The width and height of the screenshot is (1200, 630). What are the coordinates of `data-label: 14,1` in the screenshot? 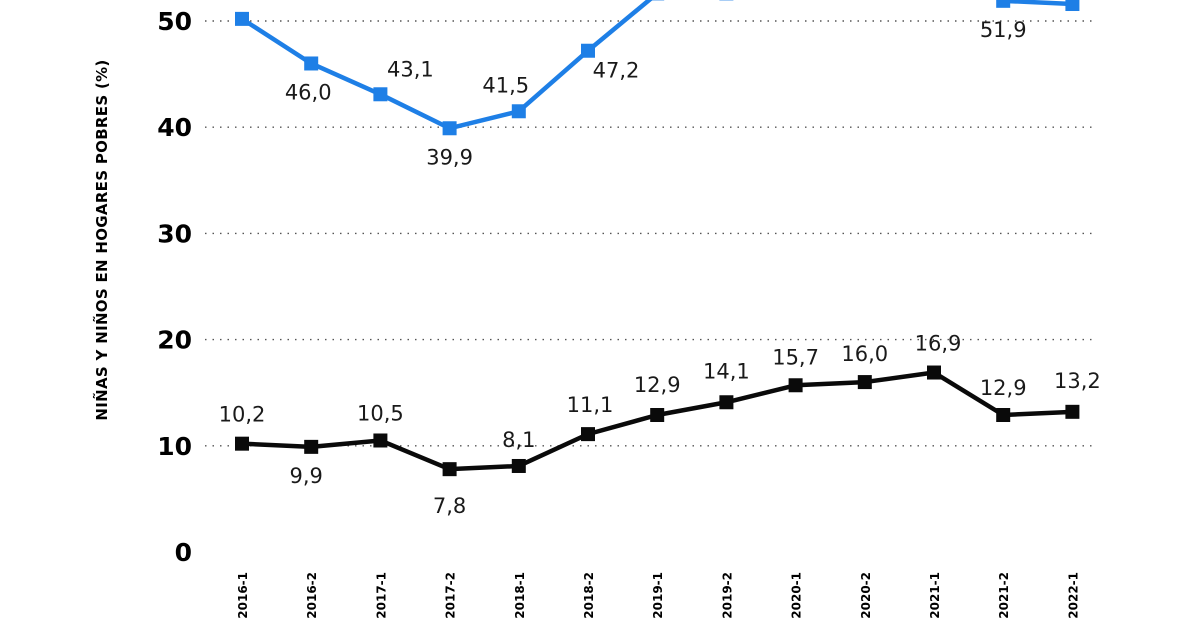 It's located at (726, 371).